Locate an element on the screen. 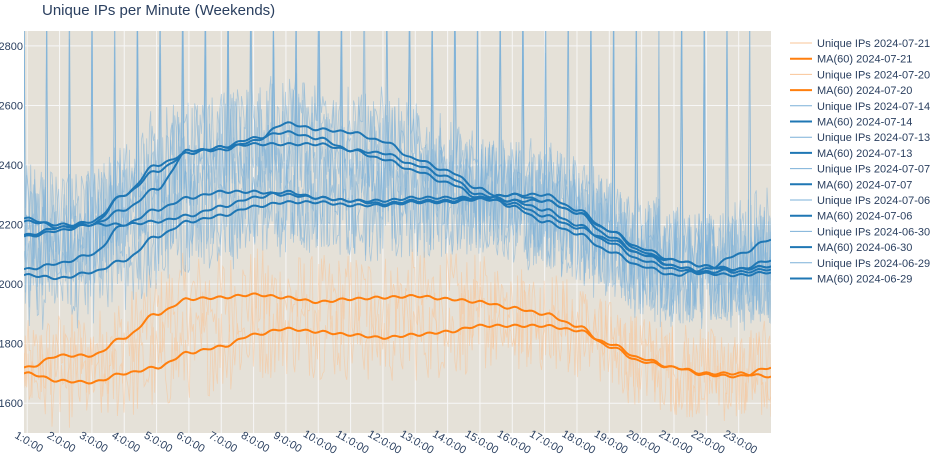 This screenshot has height=465, width=930. y-tick-label: 2600 is located at coordinates (11, 106).